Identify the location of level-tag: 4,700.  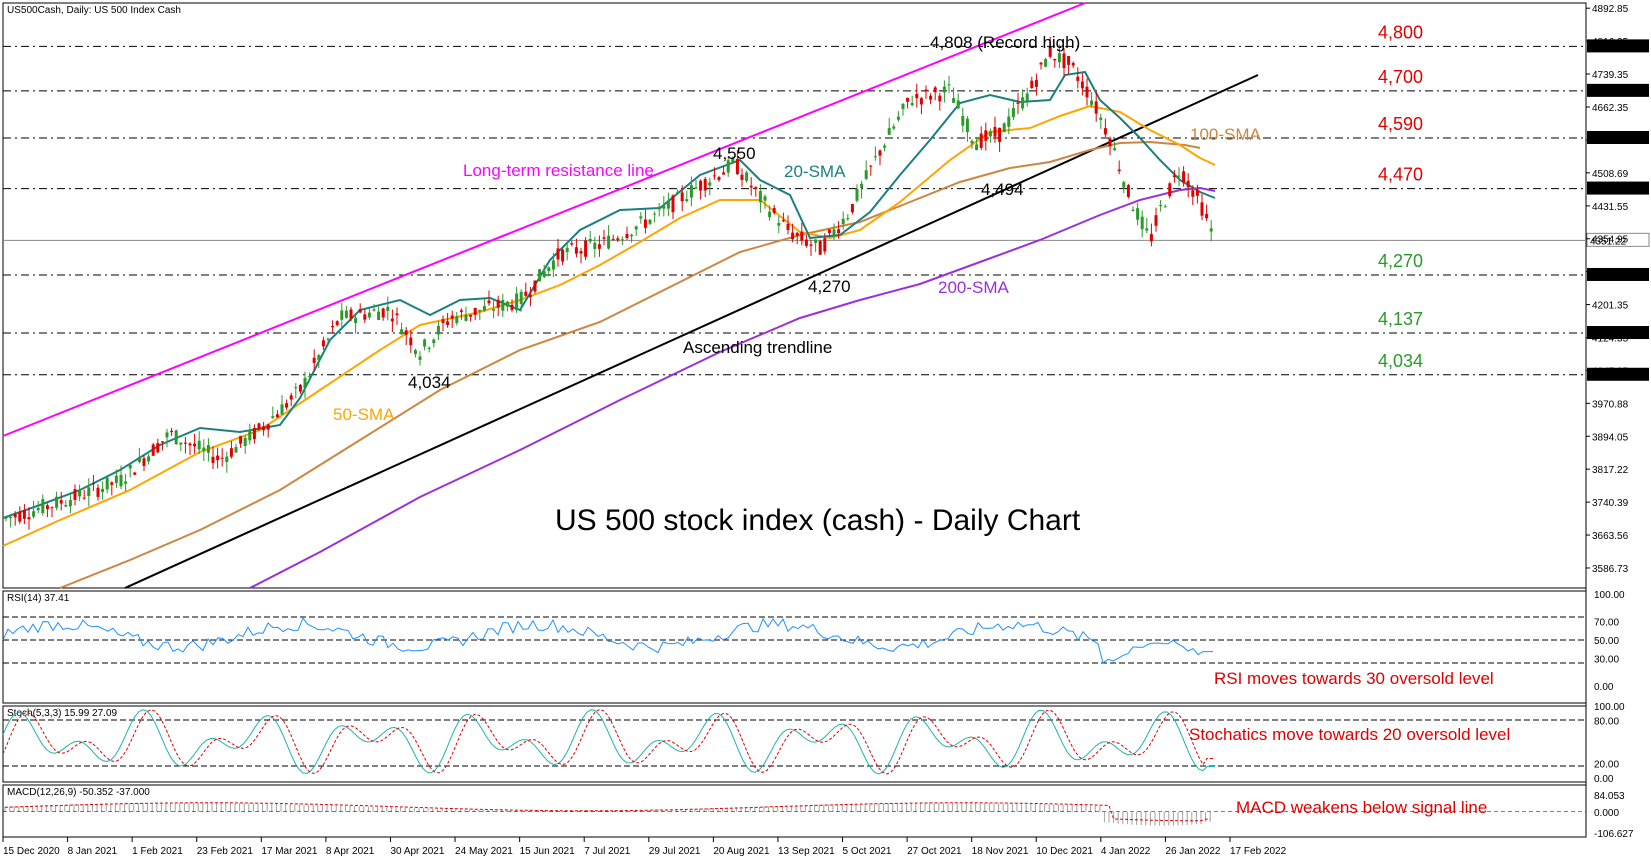
(1400, 77).